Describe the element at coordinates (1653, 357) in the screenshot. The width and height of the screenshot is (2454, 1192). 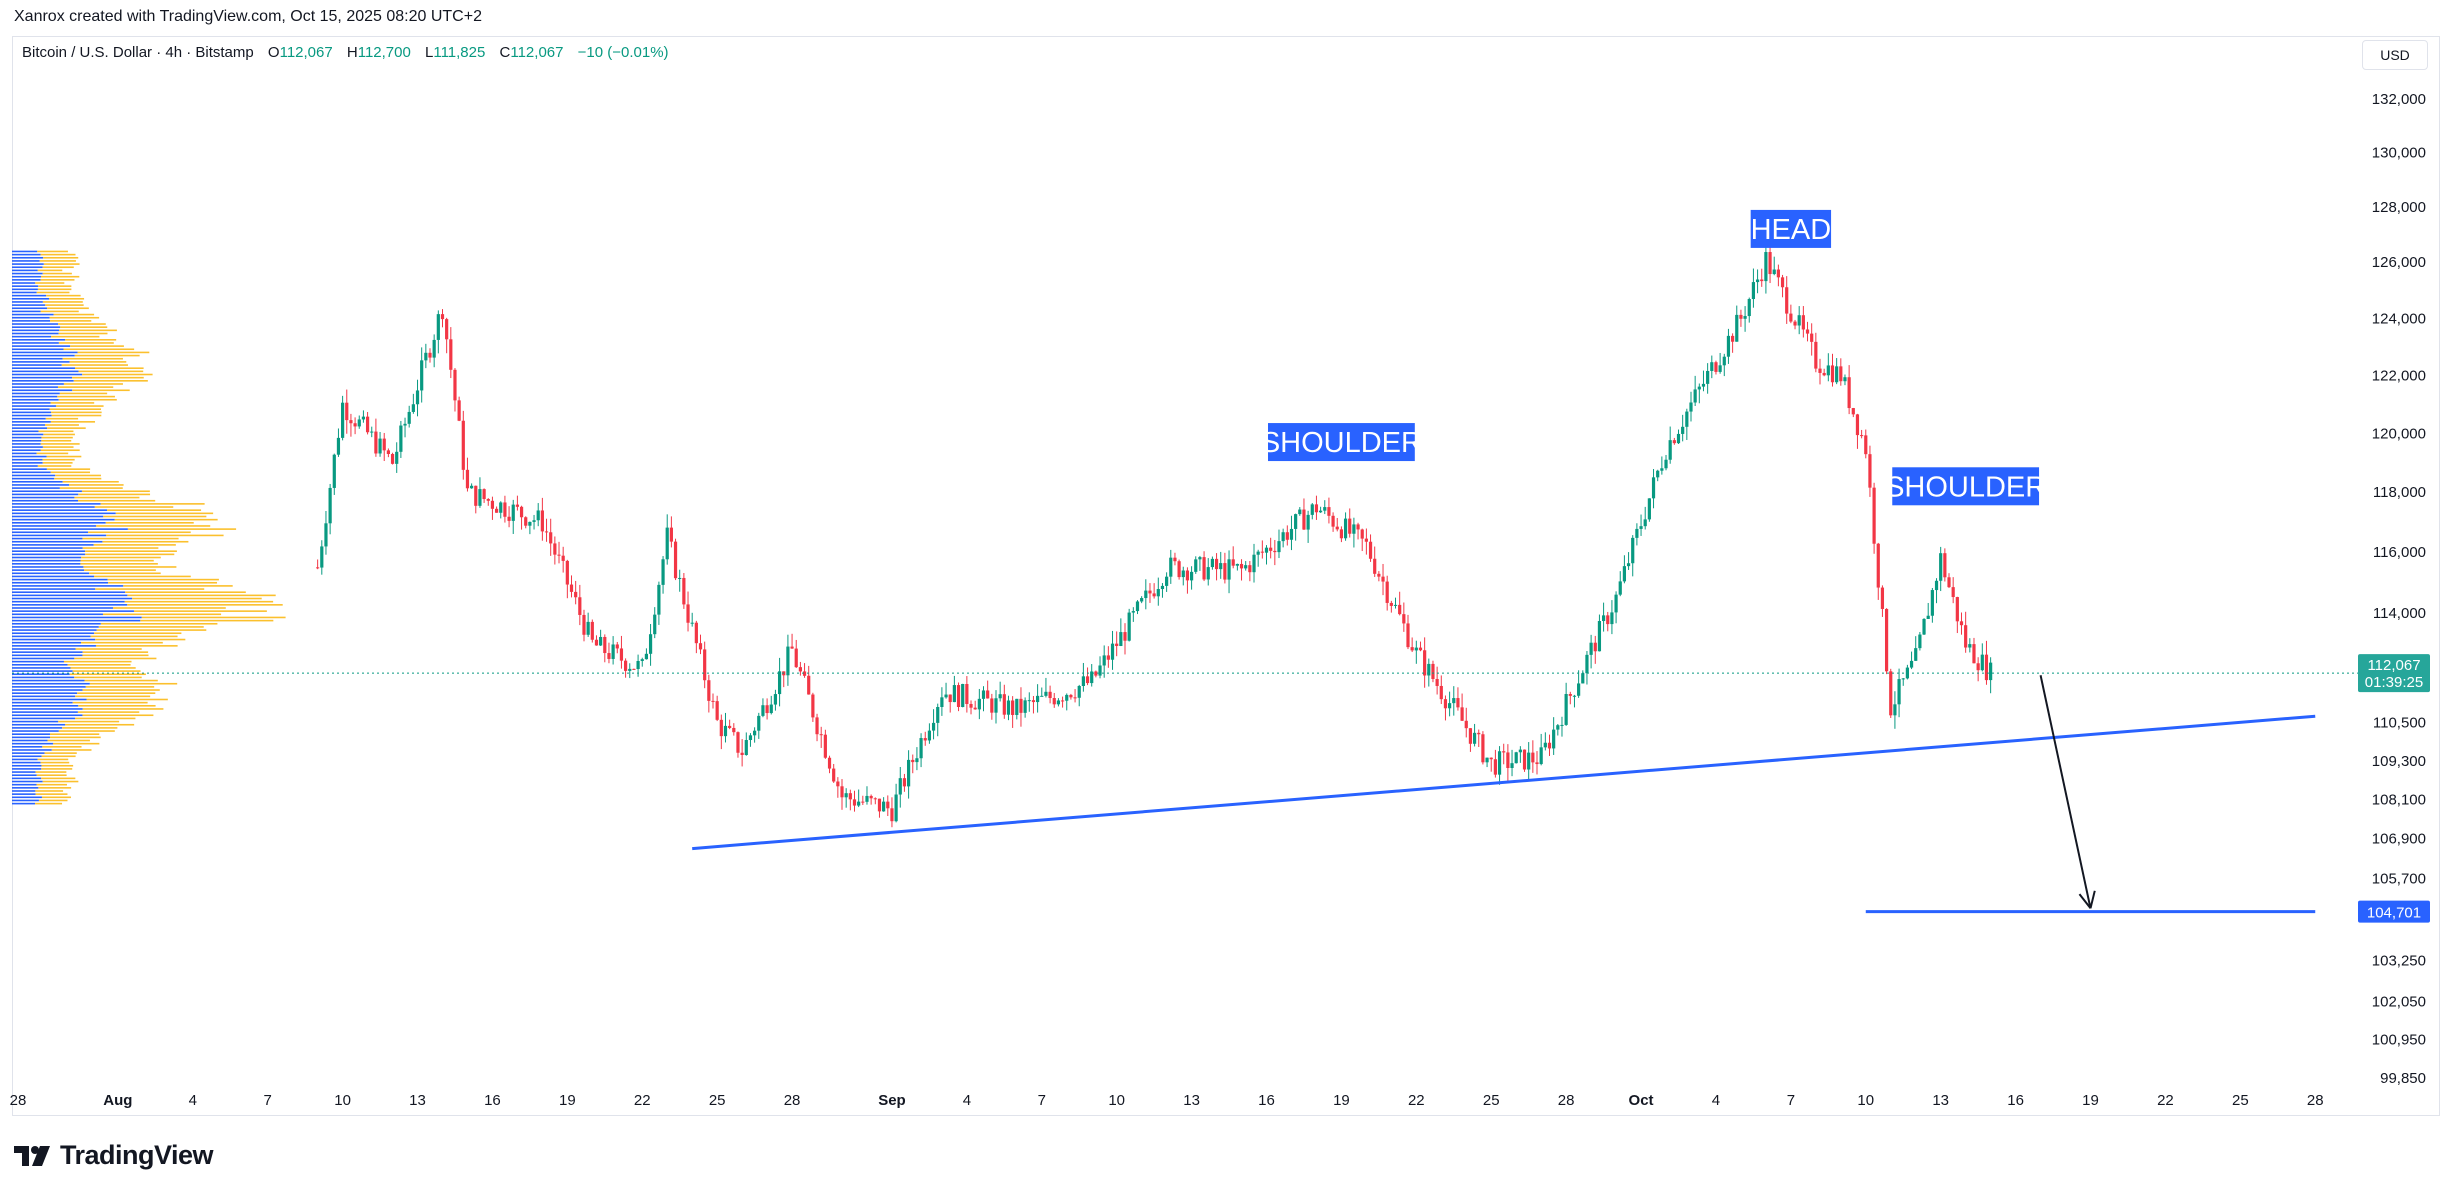
I see `pattern-labels: SHOULDER HEAD SHOULDER` at that location.